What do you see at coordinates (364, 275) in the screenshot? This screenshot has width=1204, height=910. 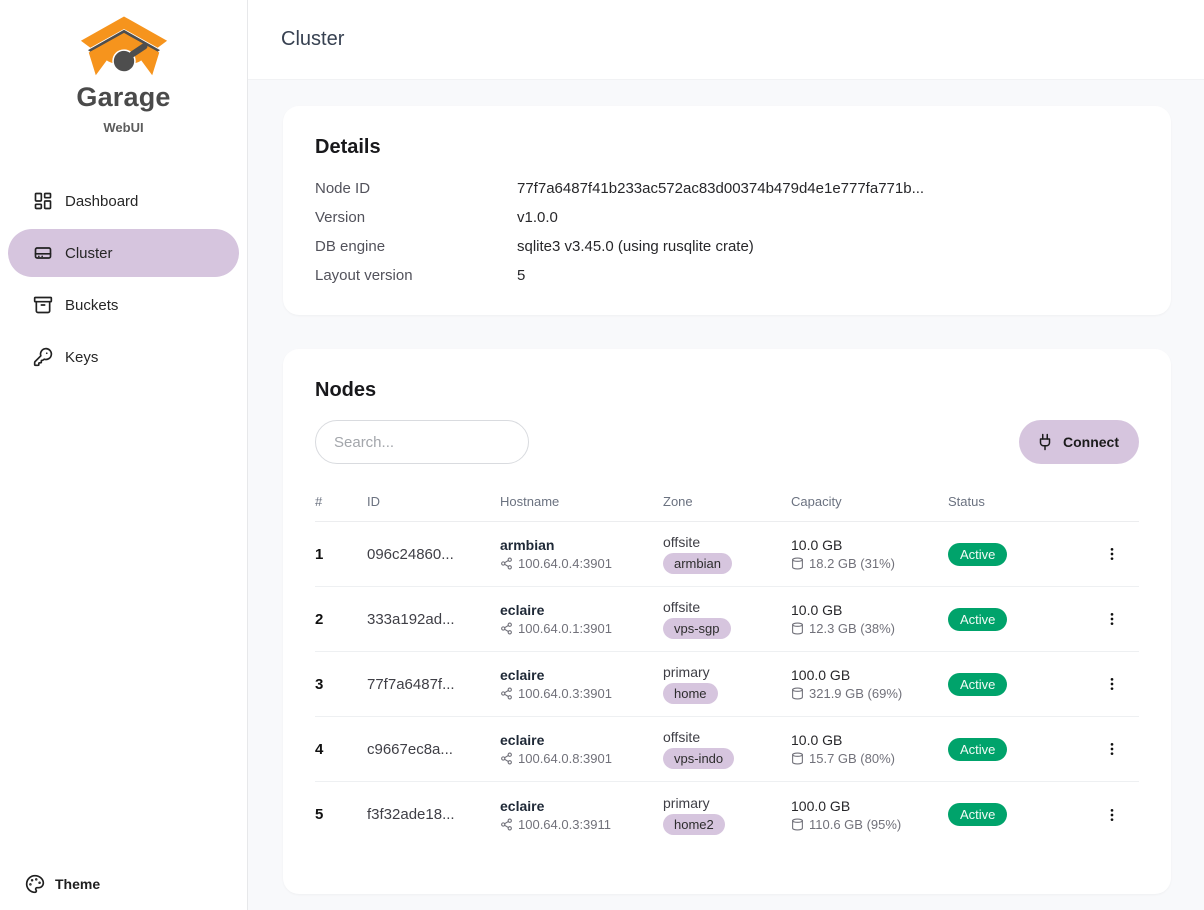 I see `detail-label: Layout version` at bounding box center [364, 275].